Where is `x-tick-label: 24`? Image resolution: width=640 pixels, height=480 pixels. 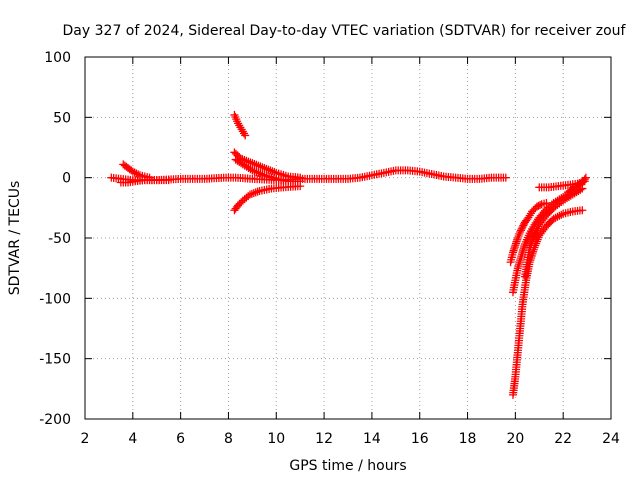 x-tick-label: 24 is located at coordinates (611, 439).